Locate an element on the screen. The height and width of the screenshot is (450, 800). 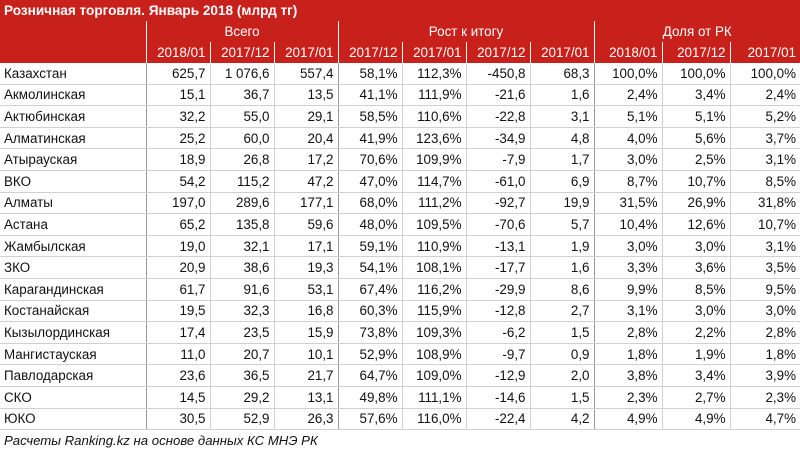
table-cell: 2,3% is located at coordinates (627, 397).